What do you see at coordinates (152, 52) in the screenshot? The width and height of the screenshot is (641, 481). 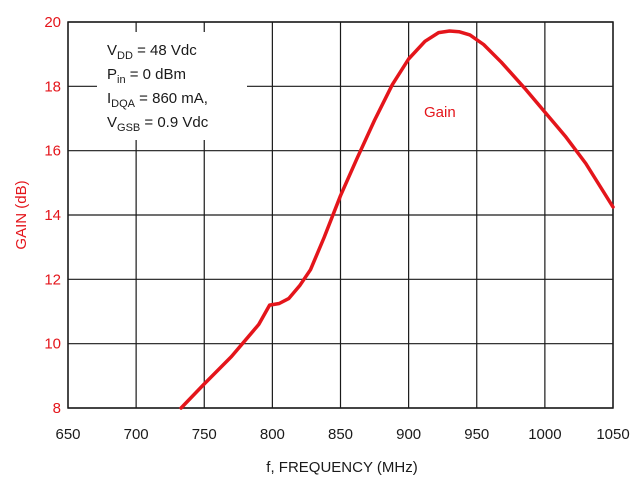 I see `condition-line: VDD = 48 Vdc` at bounding box center [152, 52].